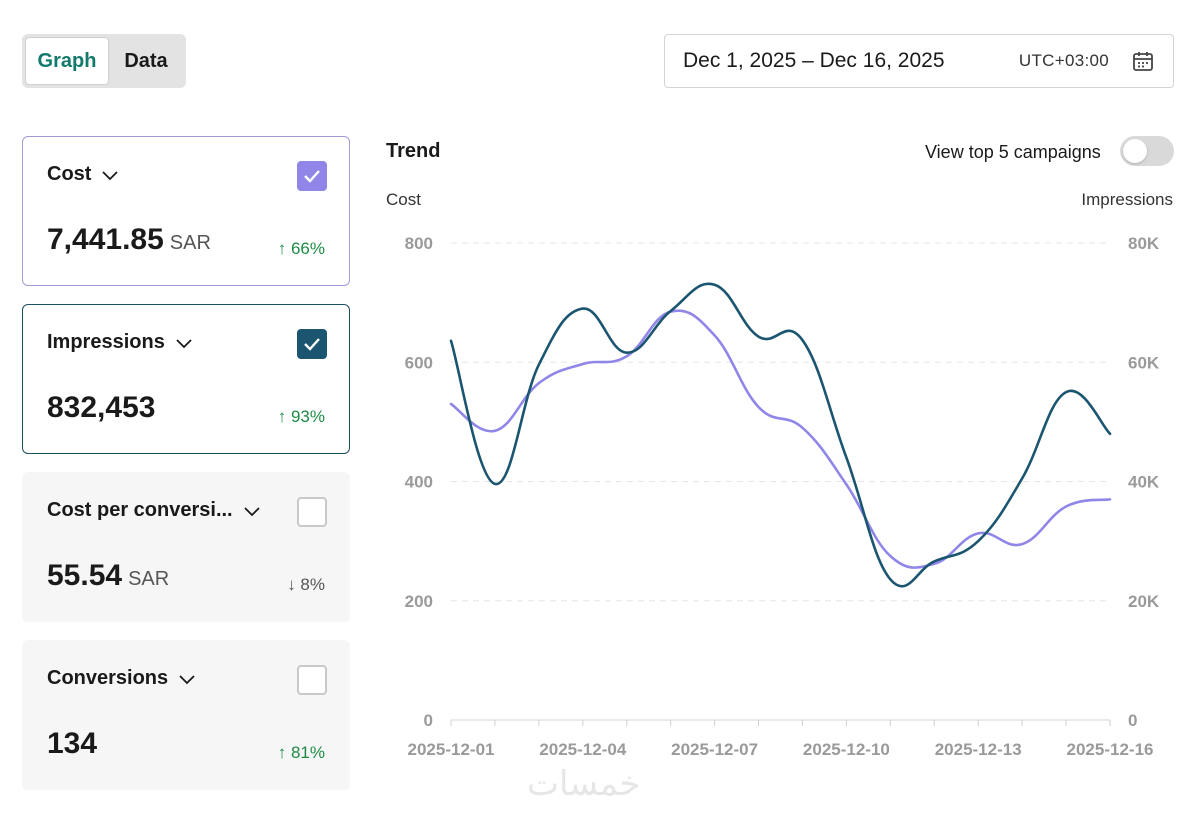 Image resolution: width=1201 pixels, height=816 pixels. What do you see at coordinates (714, 749) in the screenshot?
I see `x-tick-label: 2025-12-07` at bounding box center [714, 749].